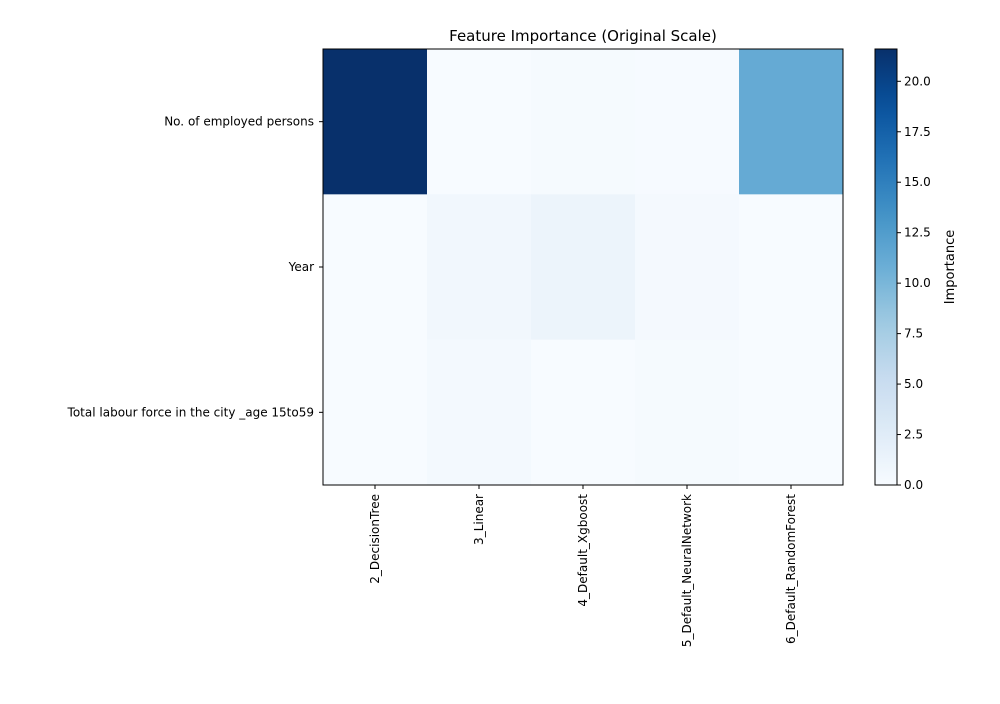 The width and height of the screenshot is (1000, 704). Describe the element at coordinates (913, 334) in the screenshot. I see `colorbar-tick-label: 7.5` at that location.